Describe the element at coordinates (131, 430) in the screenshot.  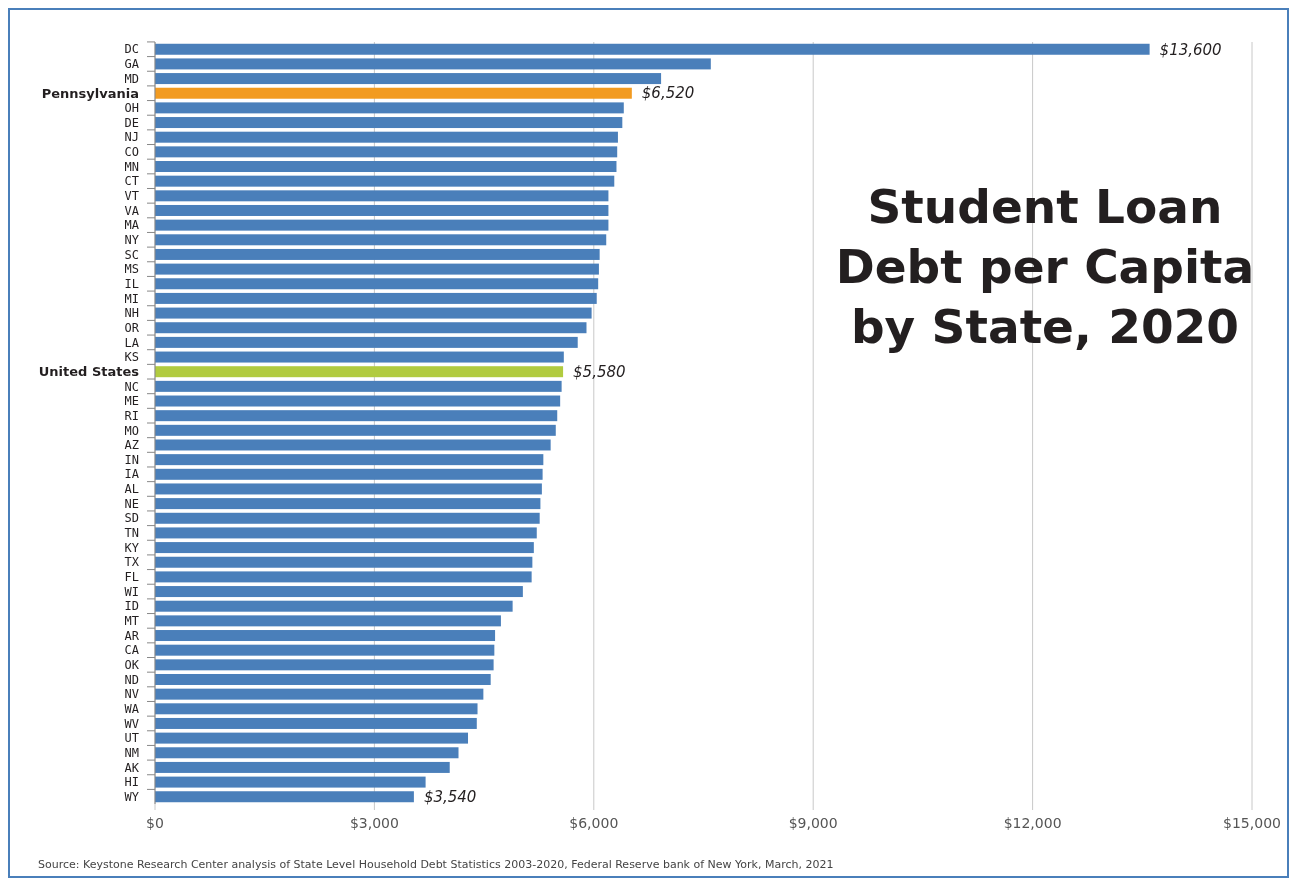
I see `y-tick-label: MO` at that location.